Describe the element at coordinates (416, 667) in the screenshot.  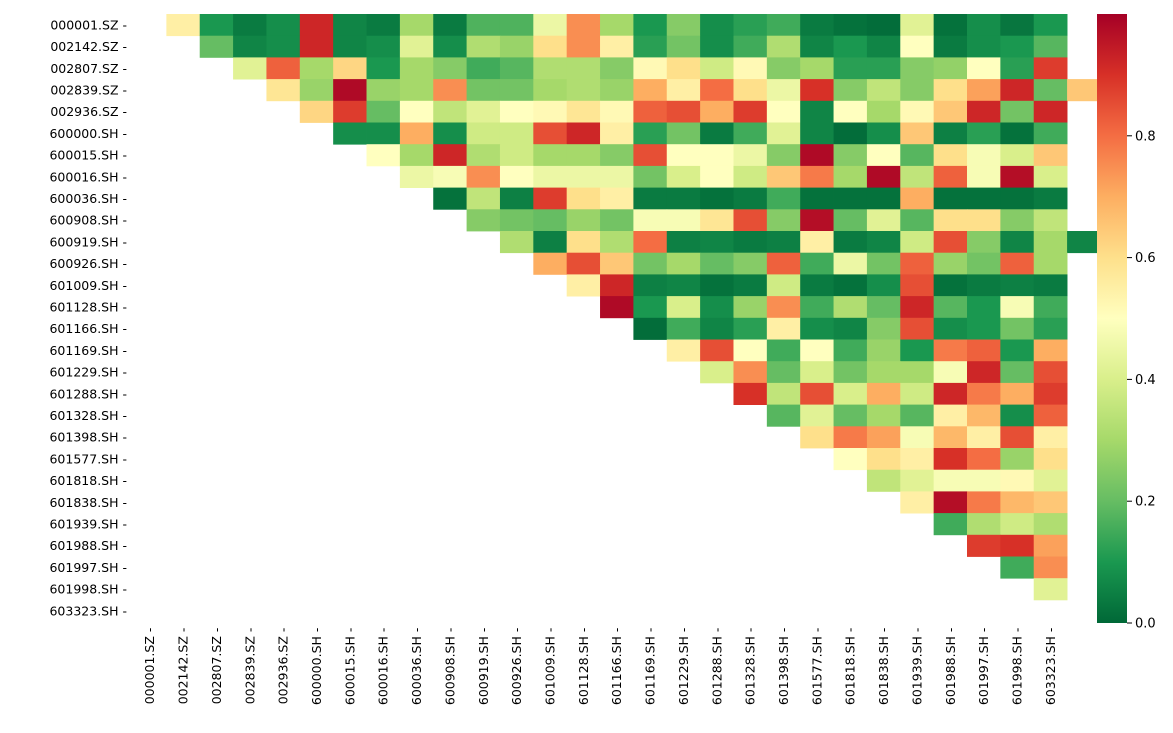
I see `x-tick-label: 600036.SH -` at that location.